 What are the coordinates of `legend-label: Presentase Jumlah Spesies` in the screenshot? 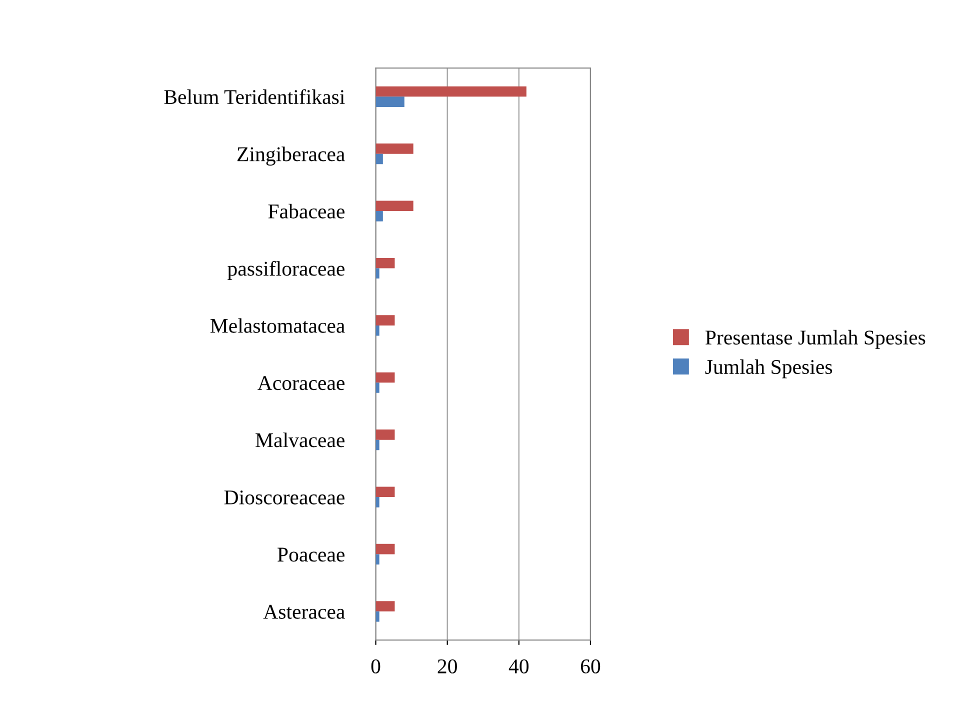 It's located at (815, 339).